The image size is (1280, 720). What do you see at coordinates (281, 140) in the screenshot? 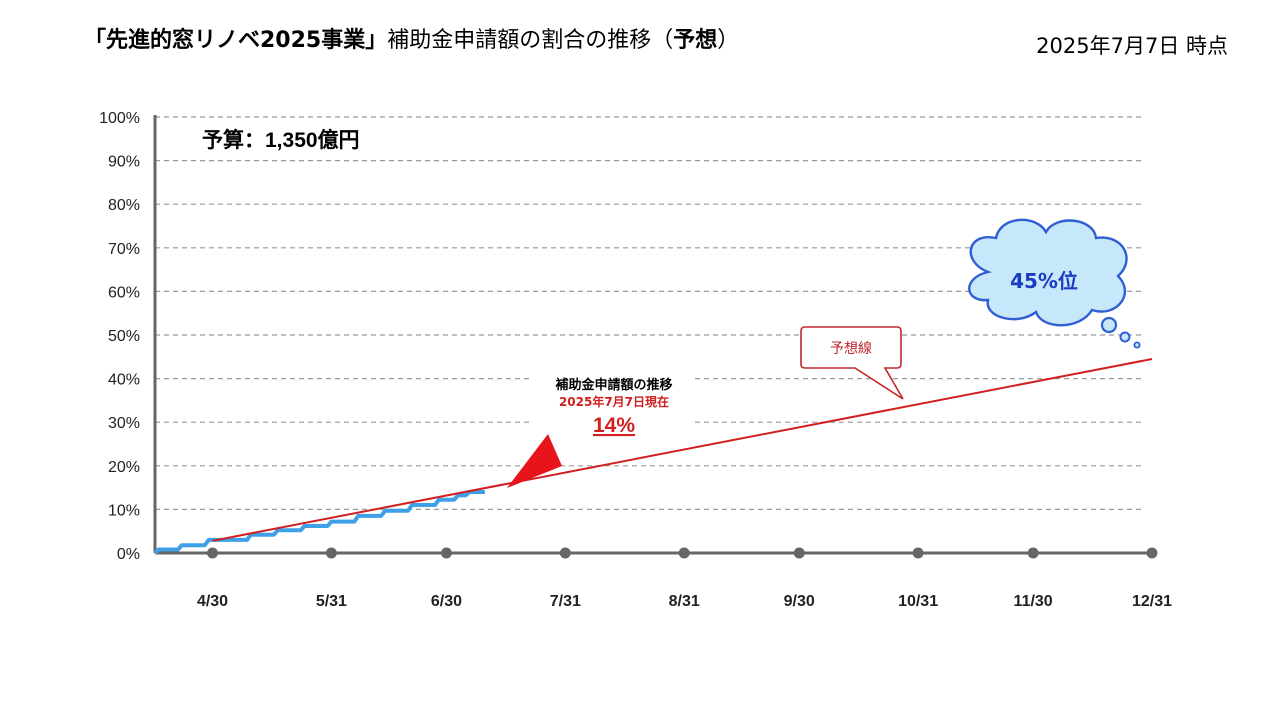
I see `budget-label: 予算：1,350億円` at bounding box center [281, 140].